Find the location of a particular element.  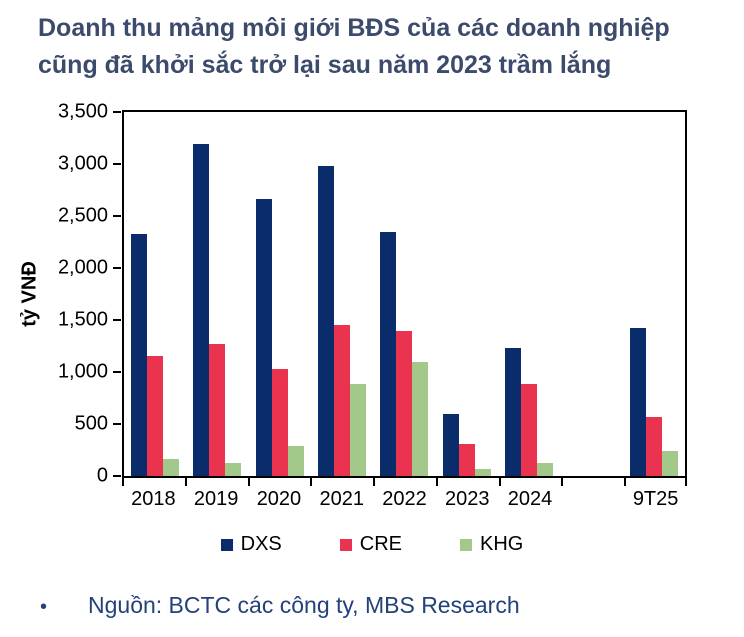

x-tick-label: 2021 is located at coordinates (341, 499).